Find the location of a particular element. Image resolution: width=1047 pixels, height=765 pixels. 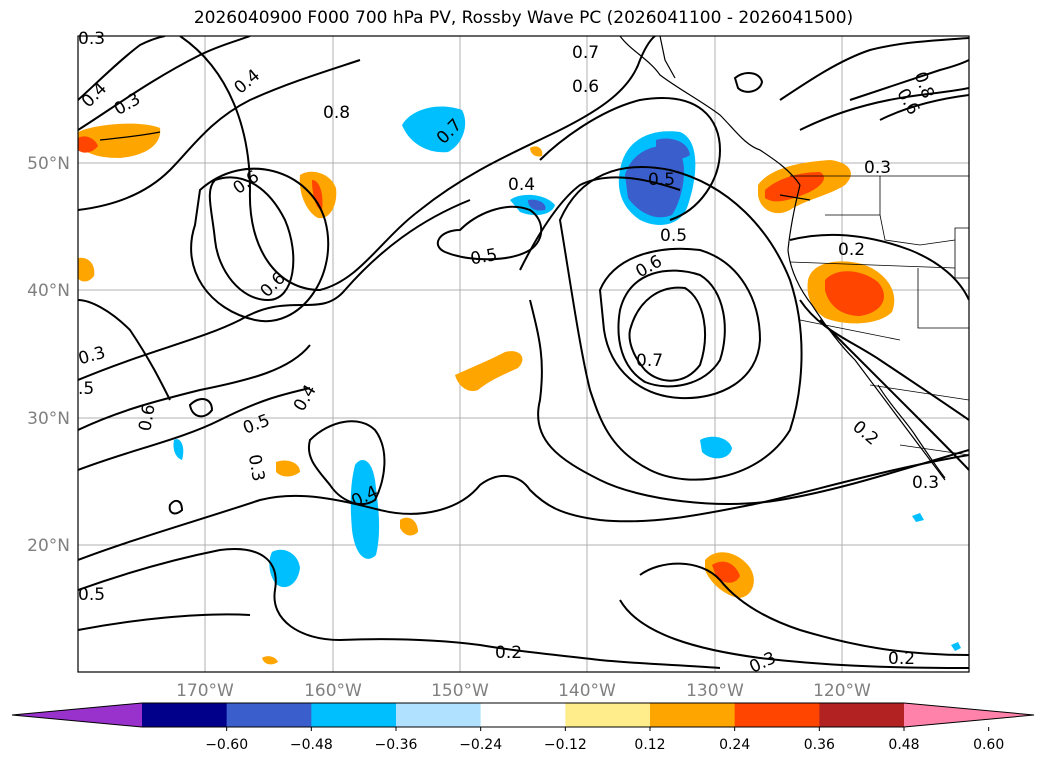

colorbar-extend-min is located at coordinates (77, 715).